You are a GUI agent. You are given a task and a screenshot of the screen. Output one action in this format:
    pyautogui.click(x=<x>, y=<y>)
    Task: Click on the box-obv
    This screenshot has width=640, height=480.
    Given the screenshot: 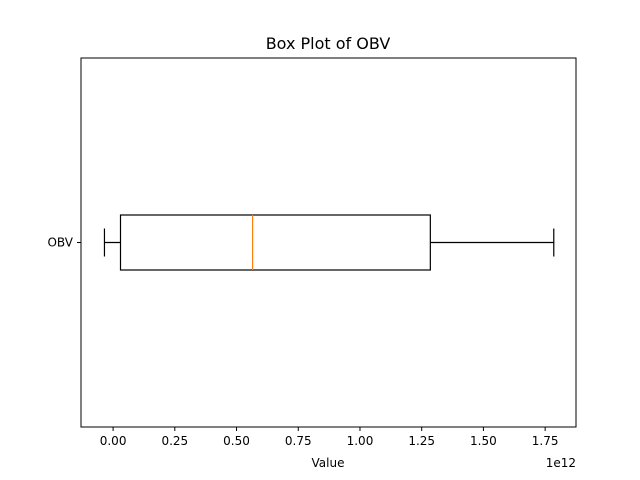 What is the action you would take?
    pyautogui.click(x=275, y=242)
    